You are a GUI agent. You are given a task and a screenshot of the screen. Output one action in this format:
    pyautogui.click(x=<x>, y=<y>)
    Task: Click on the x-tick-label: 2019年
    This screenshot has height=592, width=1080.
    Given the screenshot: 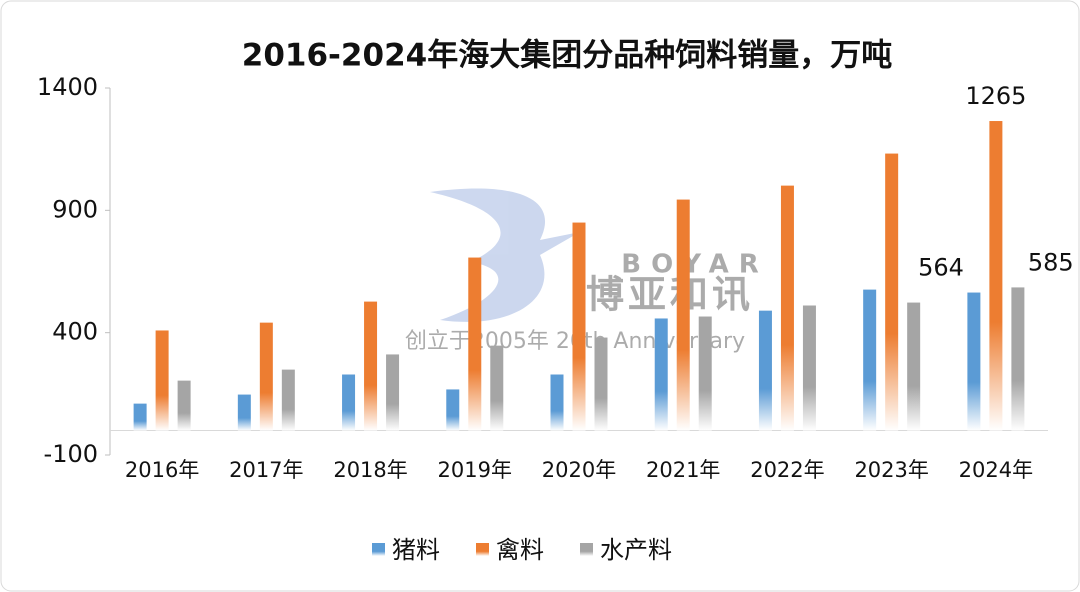 What is the action you would take?
    pyautogui.click(x=475, y=470)
    